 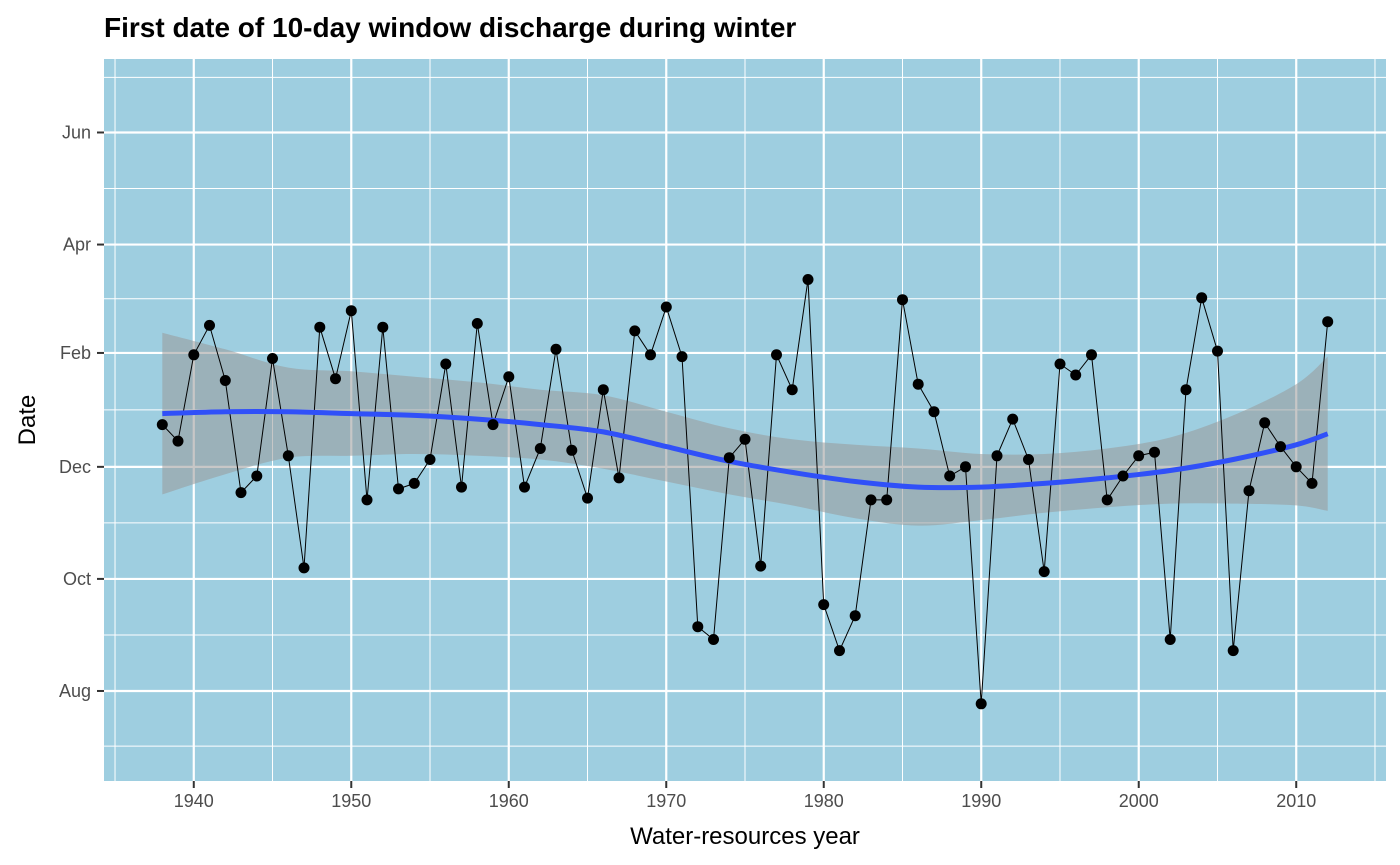 What do you see at coordinates (76, 132) in the screenshot?
I see `y-tick-label: Jun` at bounding box center [76, 132].